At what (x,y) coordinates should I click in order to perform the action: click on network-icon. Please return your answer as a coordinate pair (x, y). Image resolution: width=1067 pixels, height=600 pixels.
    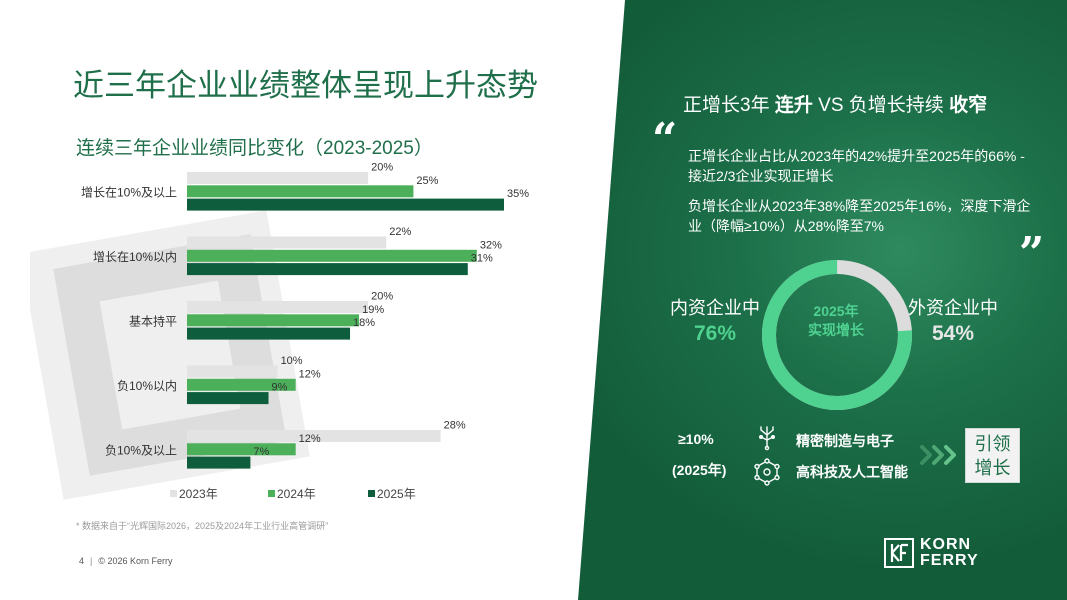
    Looking at the image, I should click on (767, 472).